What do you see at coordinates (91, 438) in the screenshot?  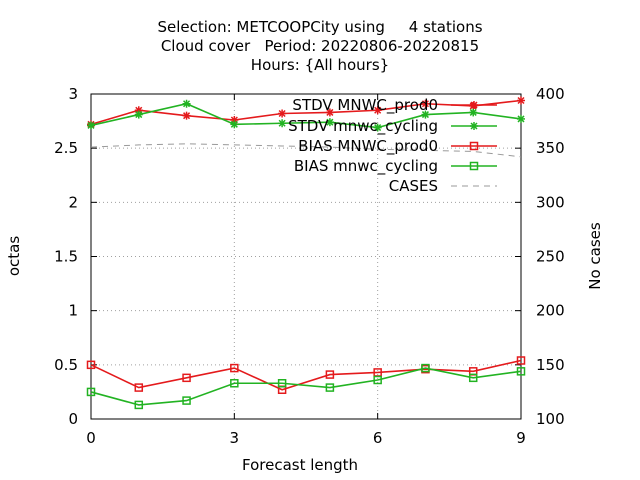 I see `x-tick-label: 0` at bounding box center [91, 438].